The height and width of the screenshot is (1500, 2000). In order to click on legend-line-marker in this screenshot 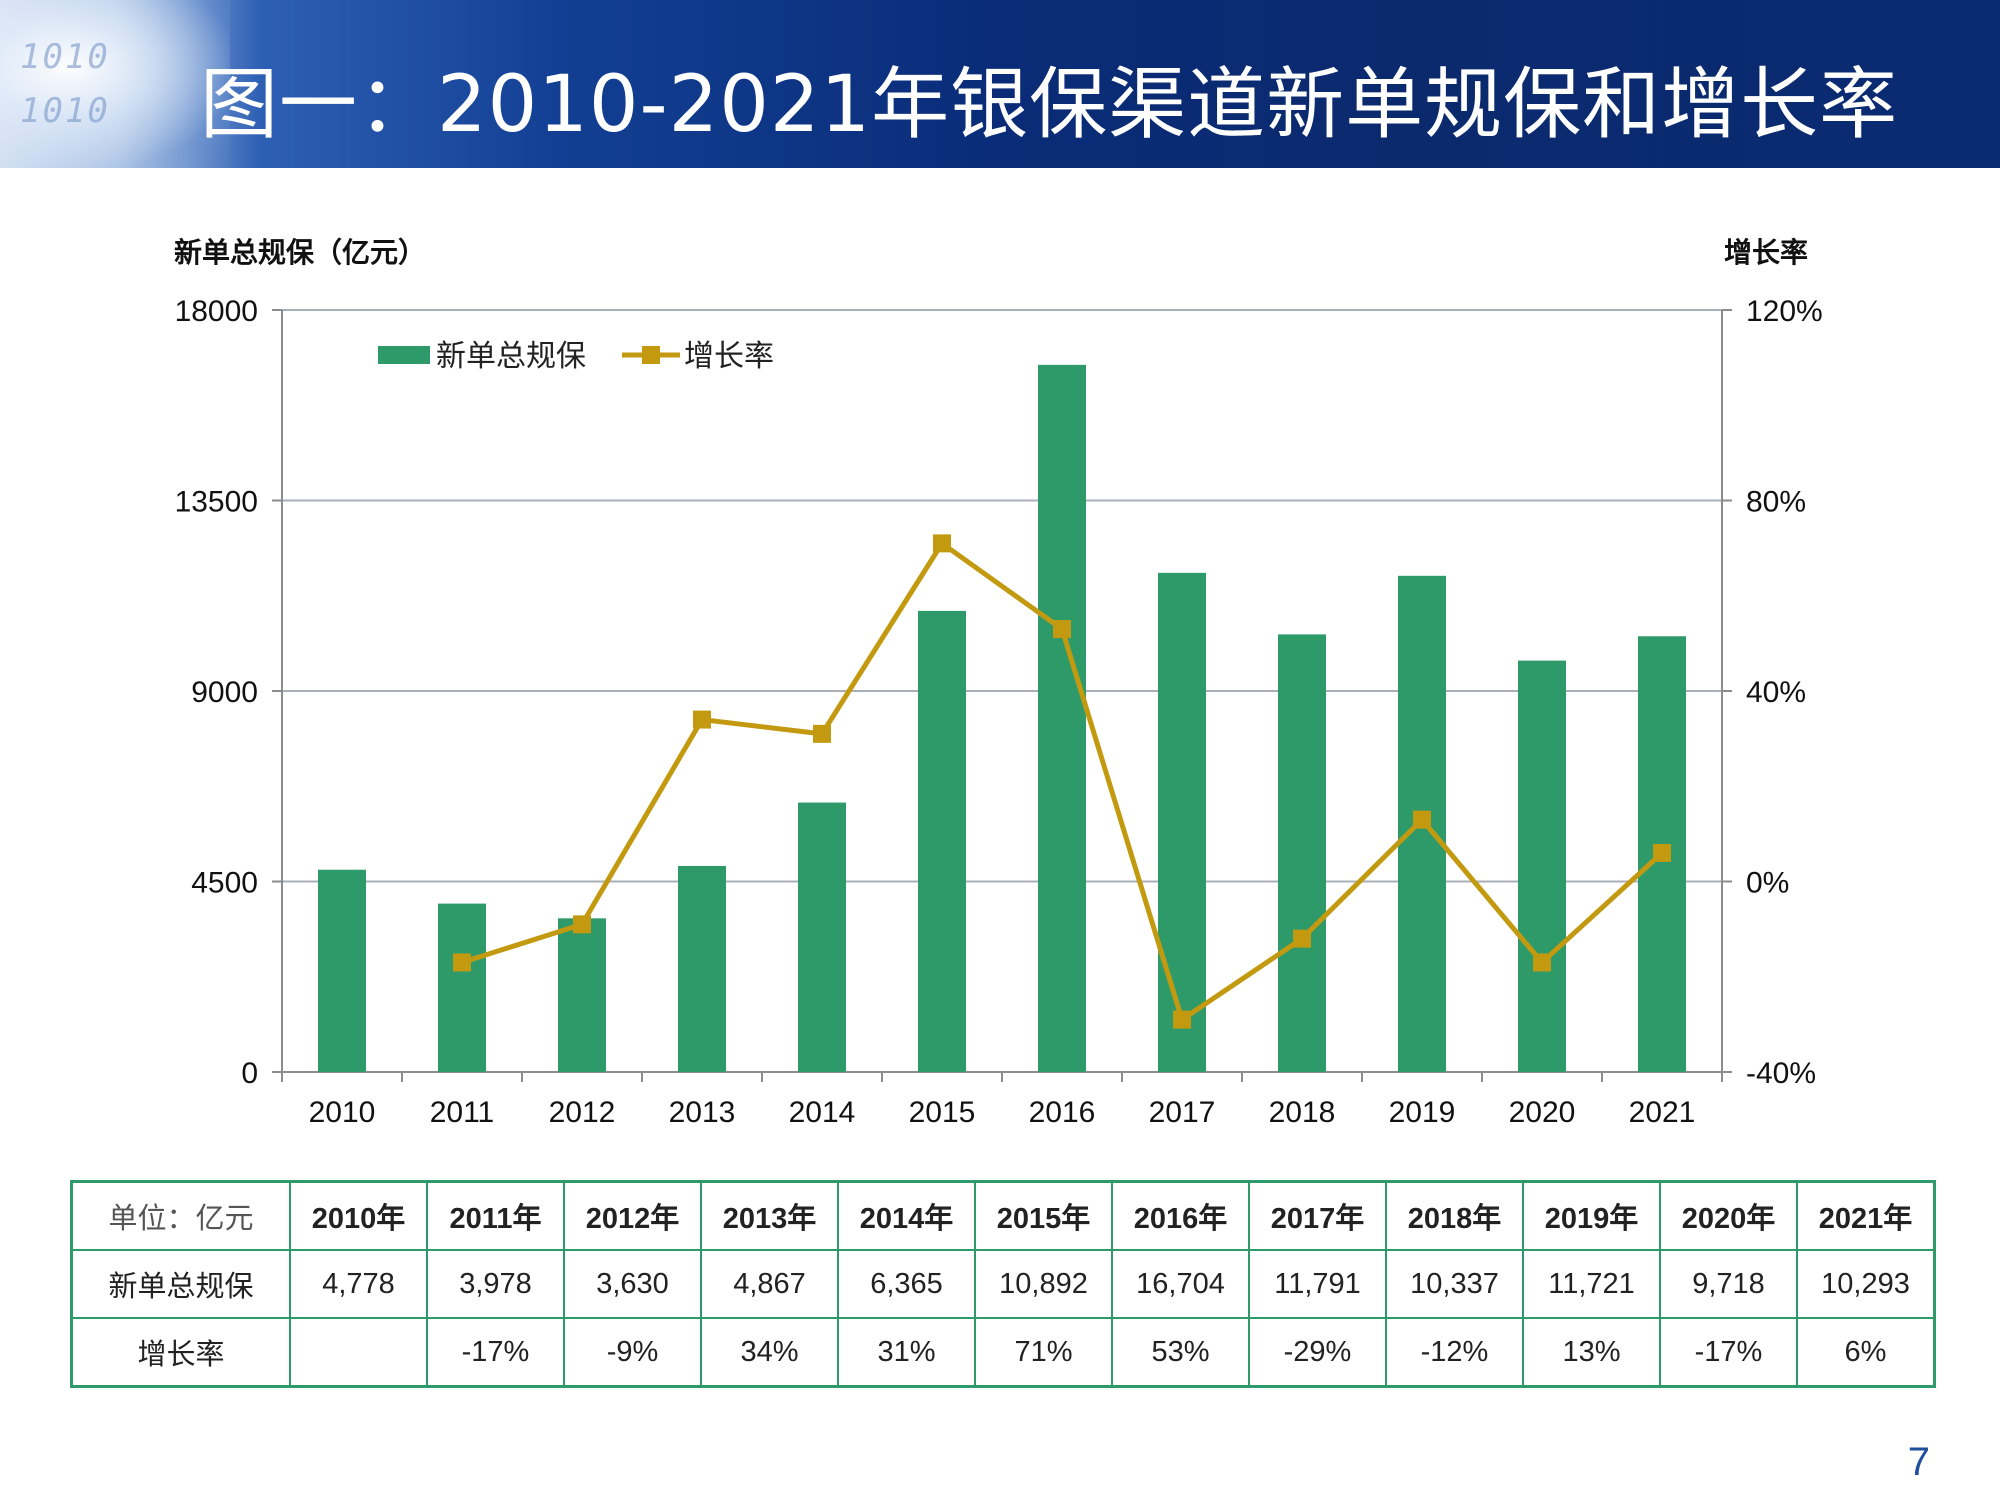, I will do `click(651, 355)`.